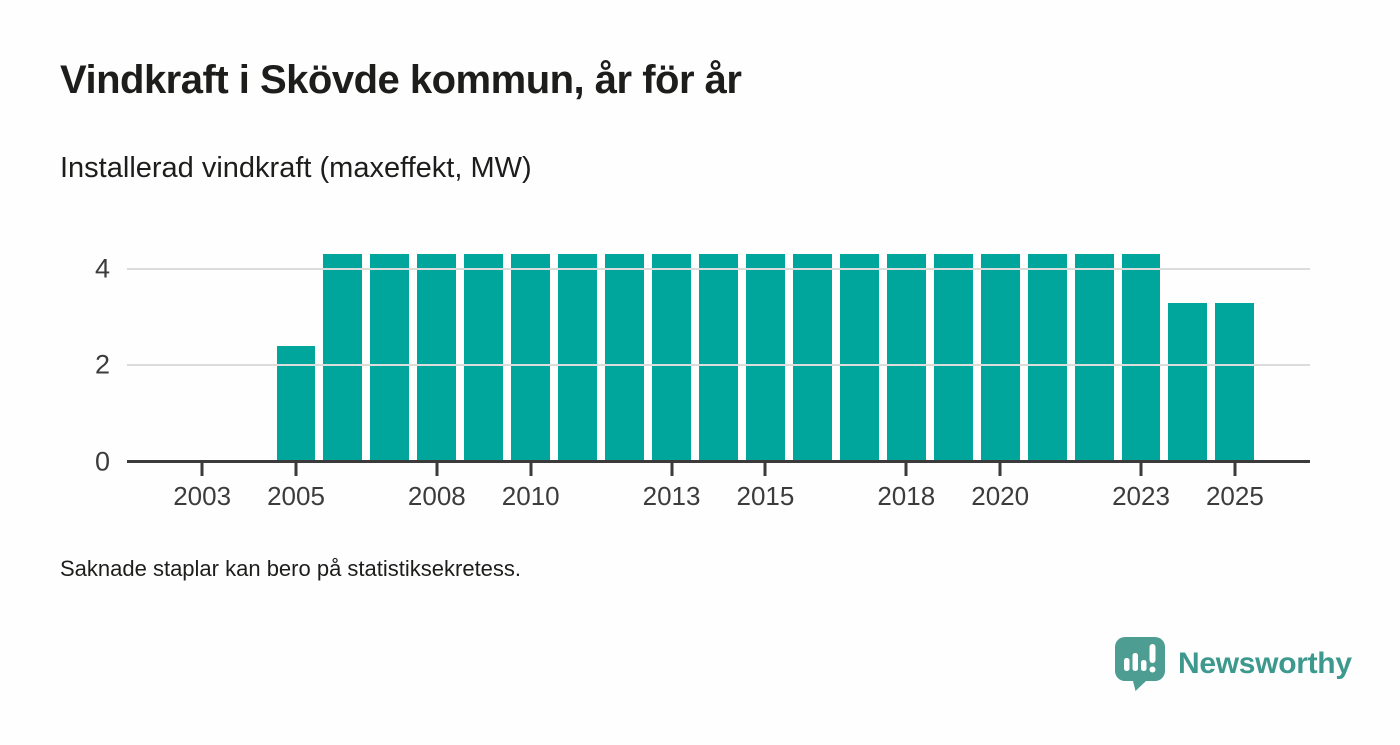 Image resolution: width=1400 pixels, height=745 pixels. Describe the element at coordinates (296, 469) in the screenshot. I see `x-tick-2005` at that location.